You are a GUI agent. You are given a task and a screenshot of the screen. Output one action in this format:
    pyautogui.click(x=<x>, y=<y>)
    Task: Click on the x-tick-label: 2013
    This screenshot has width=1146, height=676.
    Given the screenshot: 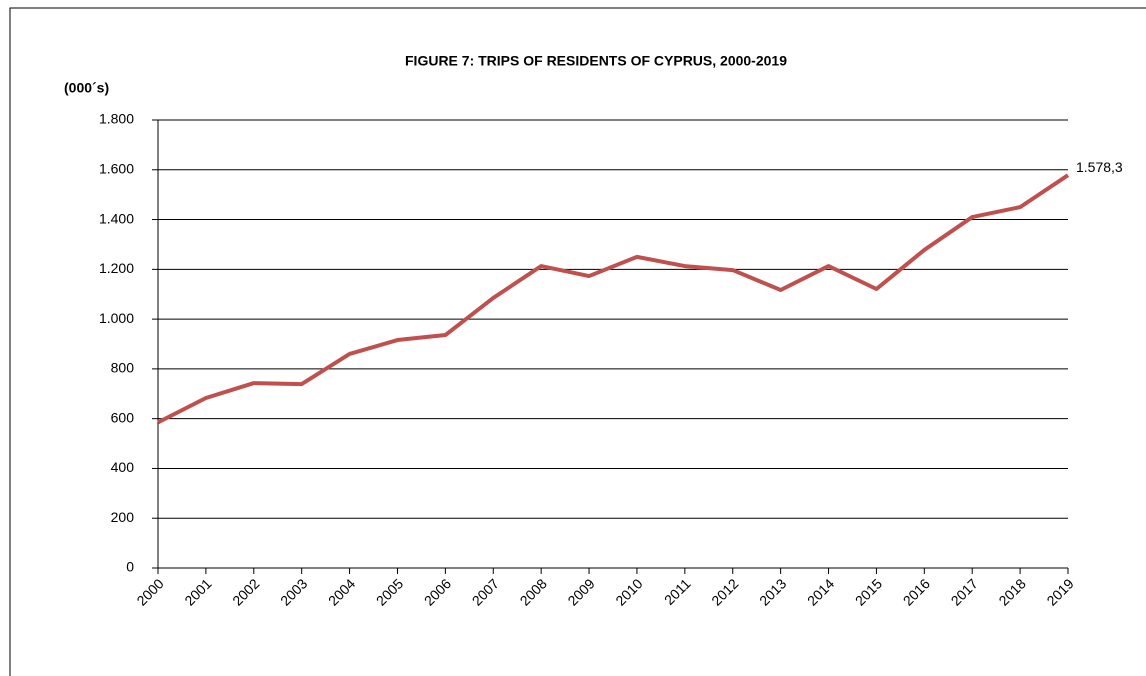 What is the action you would take?
    pyautogui.click(x=772, y=591)
    